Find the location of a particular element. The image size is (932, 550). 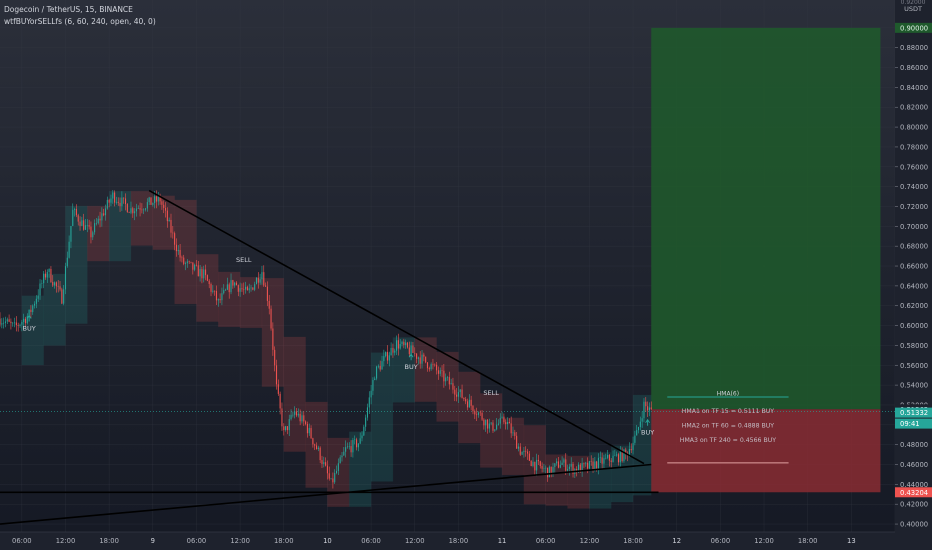

price-tick-label: 0.62000 is located at coordinates (914, 306).